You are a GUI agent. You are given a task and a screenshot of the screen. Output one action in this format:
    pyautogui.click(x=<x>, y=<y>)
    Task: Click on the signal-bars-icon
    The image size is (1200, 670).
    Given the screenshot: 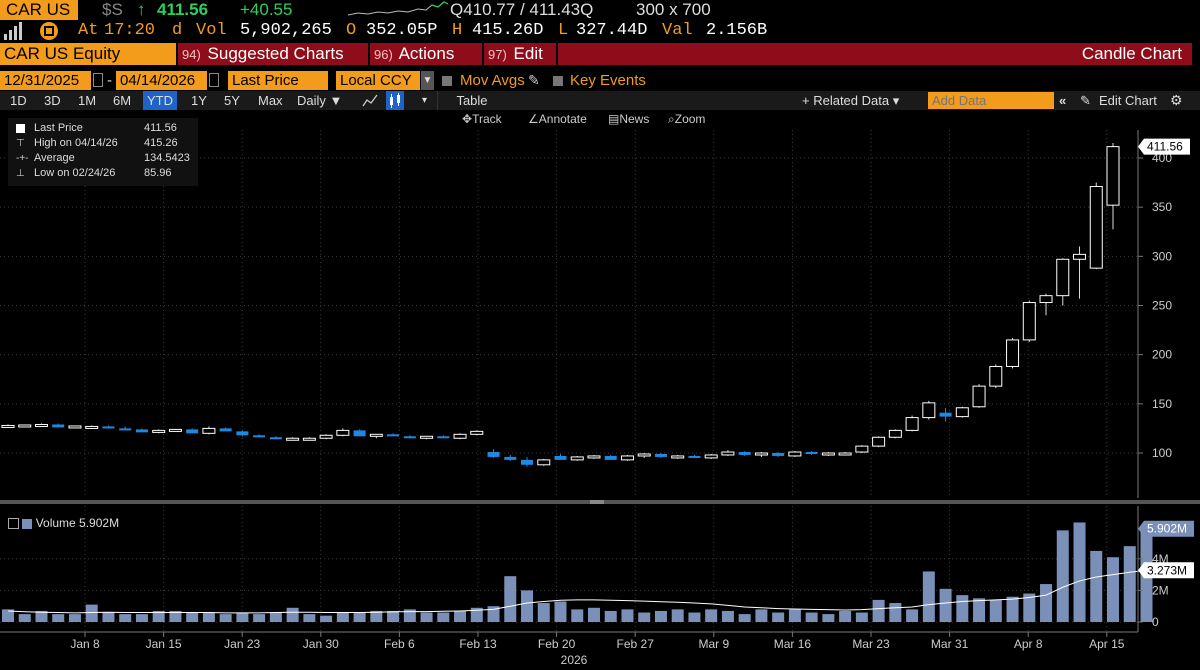 What is the action you would take?
    pyautogui.click(x=35, y=31)
    